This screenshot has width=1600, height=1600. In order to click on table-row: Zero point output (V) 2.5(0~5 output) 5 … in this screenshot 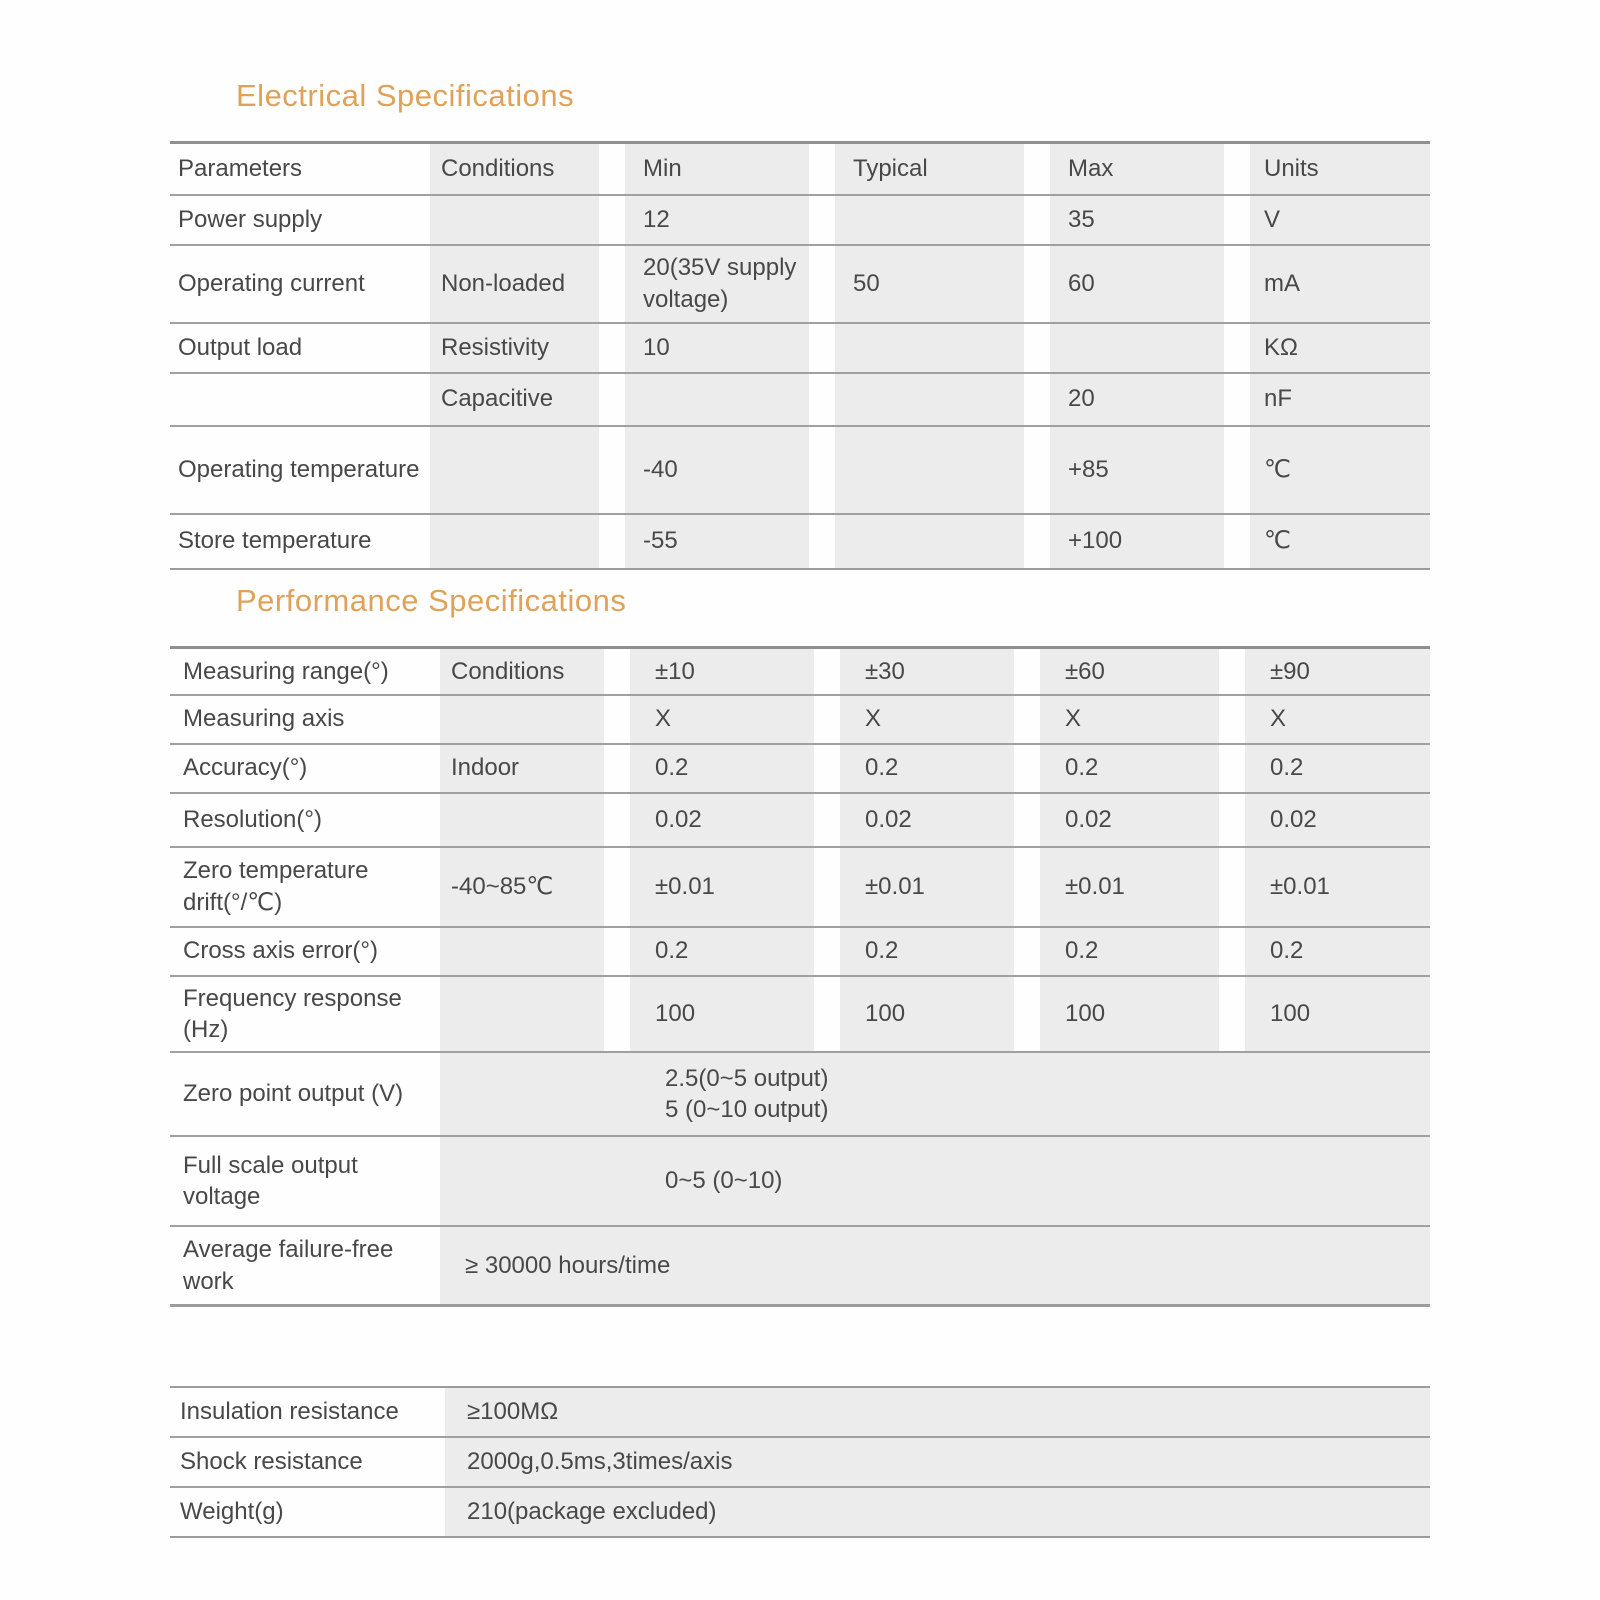, I will do `click(800, 1093)`.